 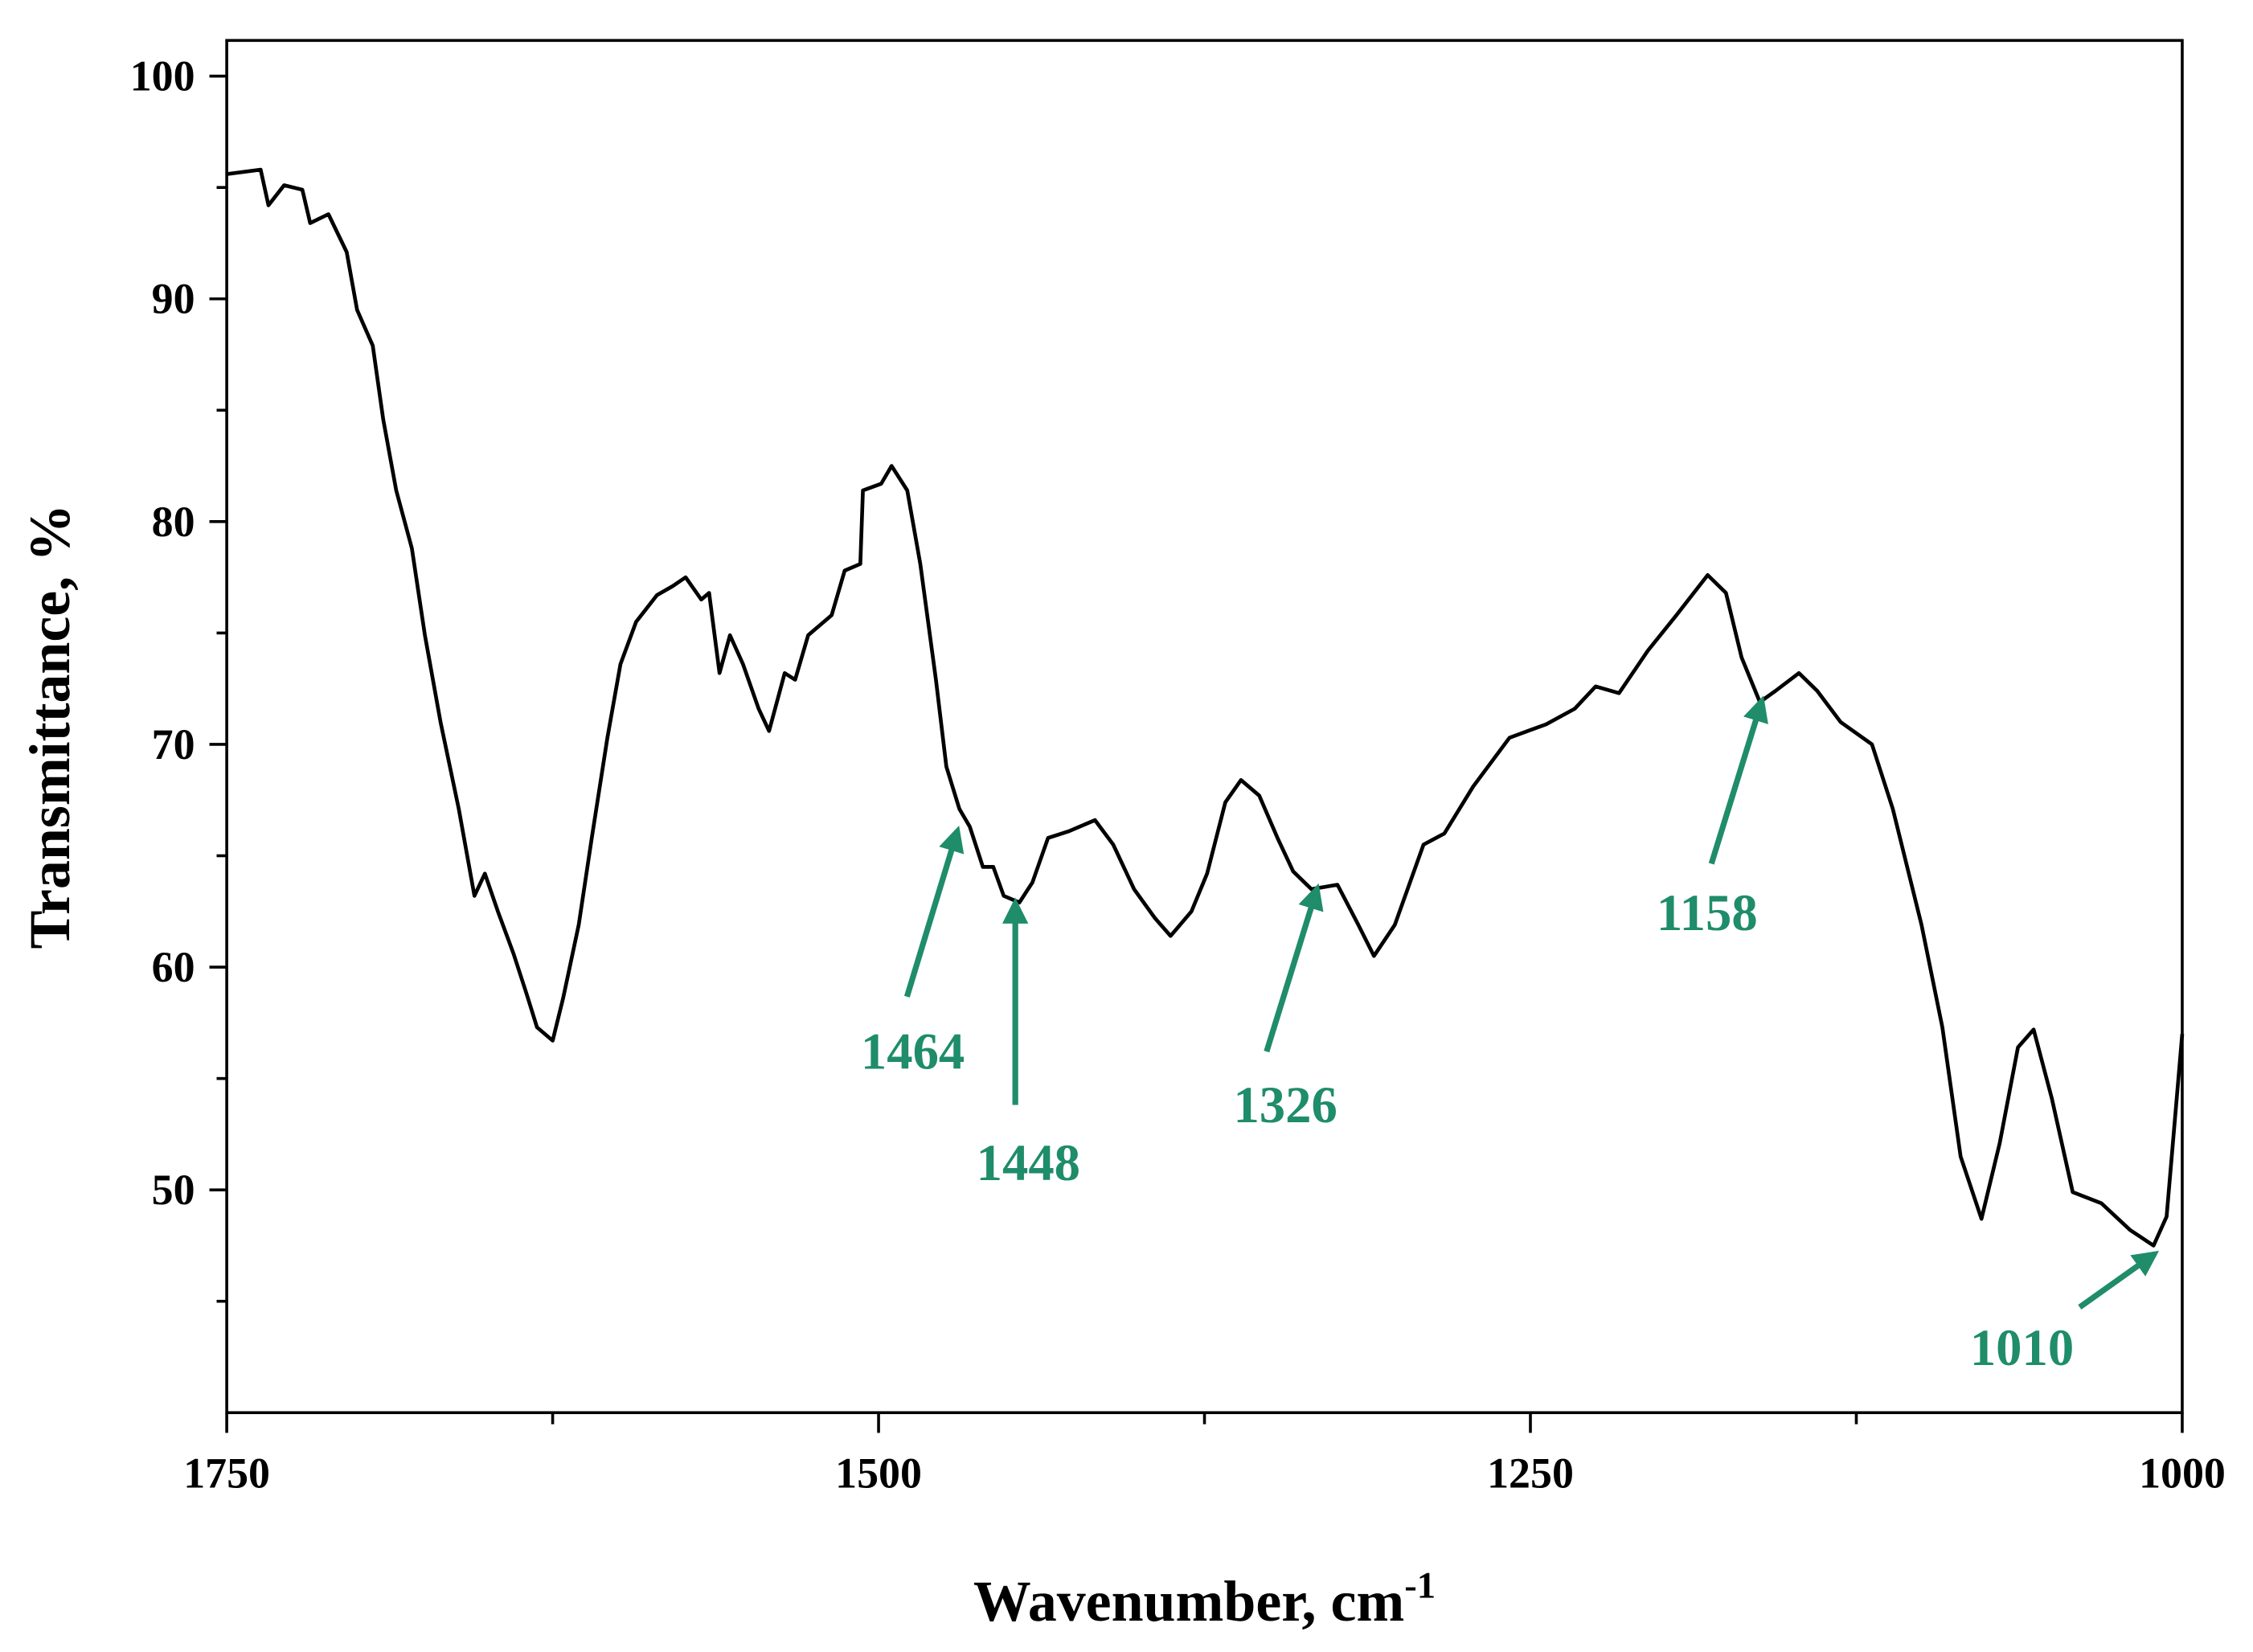 What do you see at coordinates (173, 1190) in the screenshot?
I see `y-tick-label: 50` at bounding box center [173, 1190].